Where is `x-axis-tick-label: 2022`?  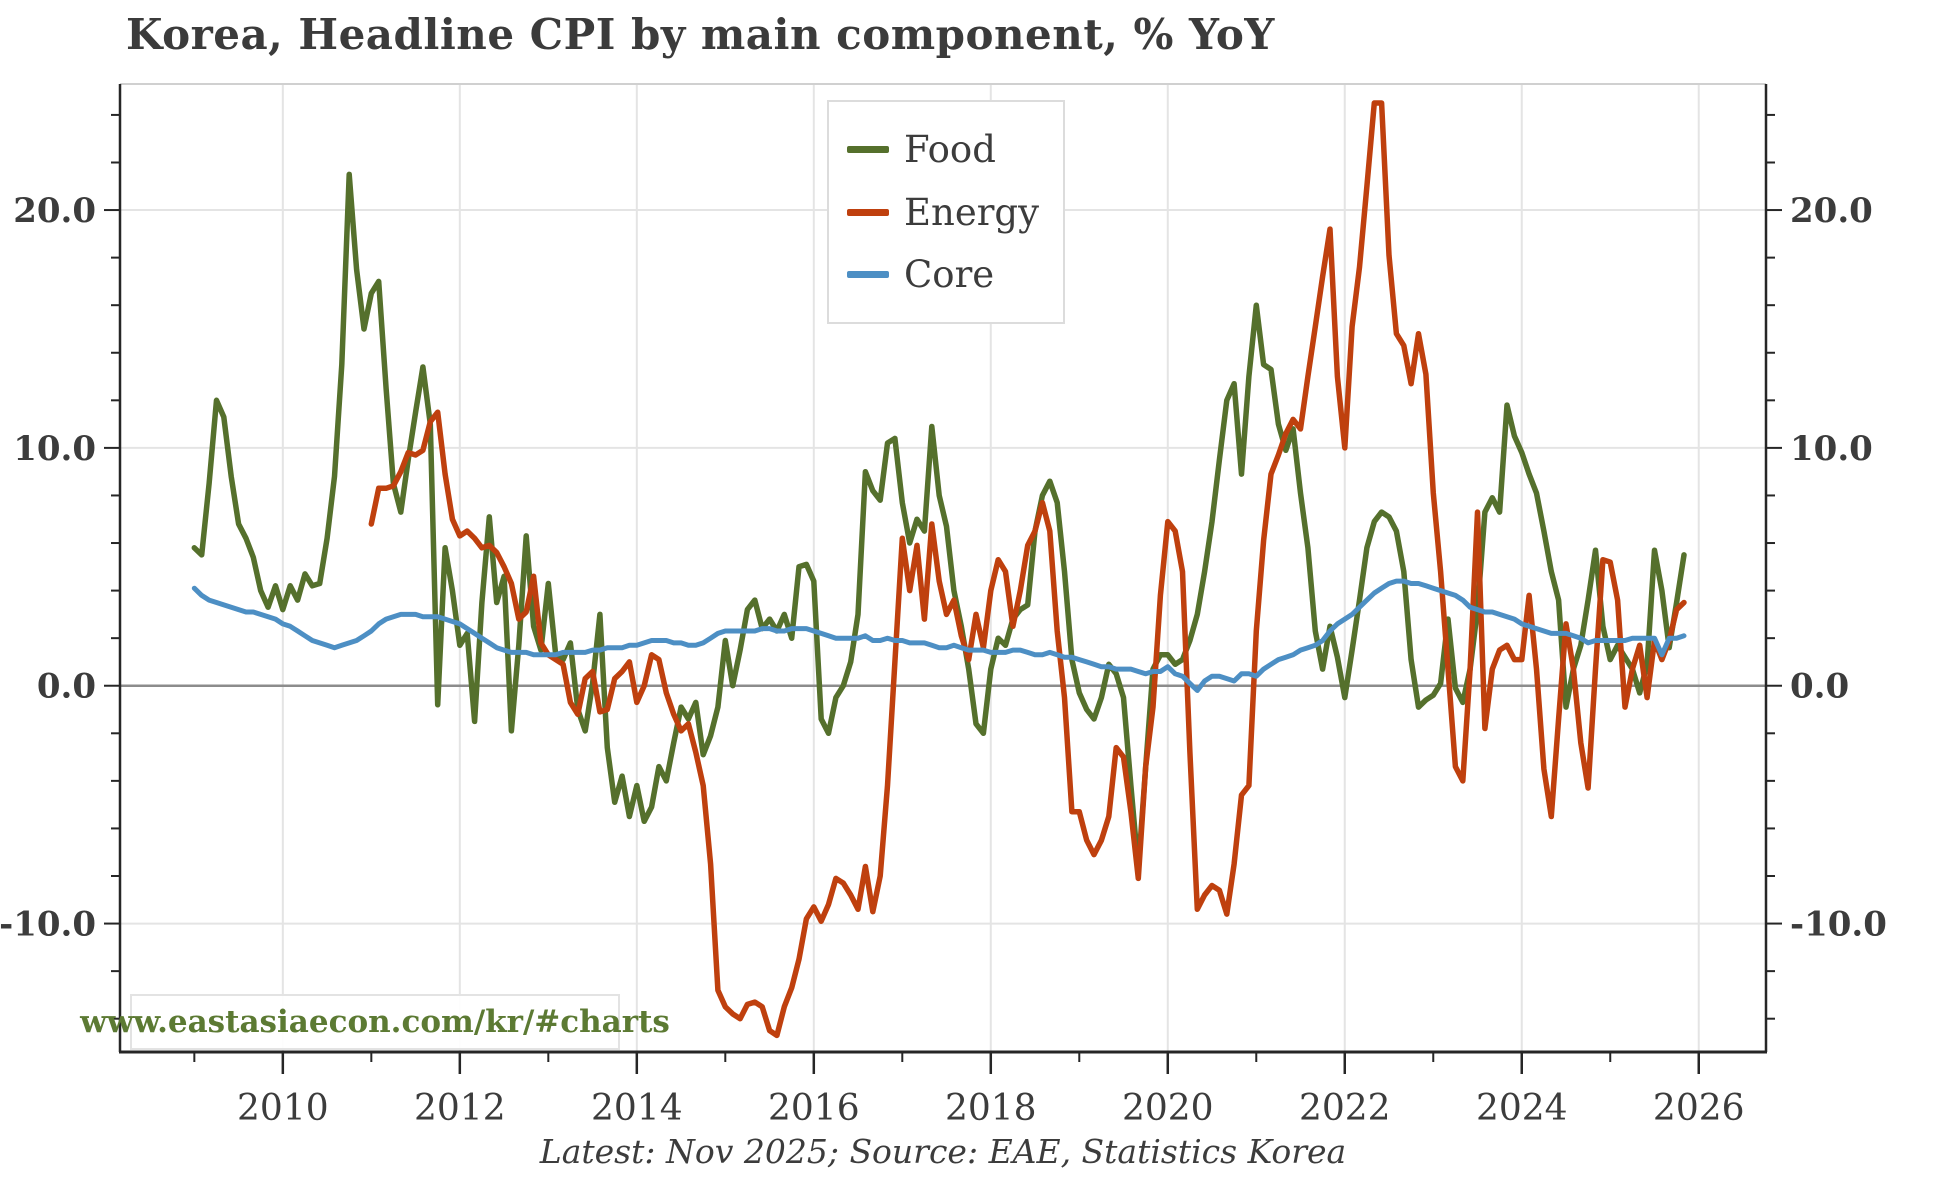 x-axis-tick-label: 2022 is located at coordinates (1345, 1108).